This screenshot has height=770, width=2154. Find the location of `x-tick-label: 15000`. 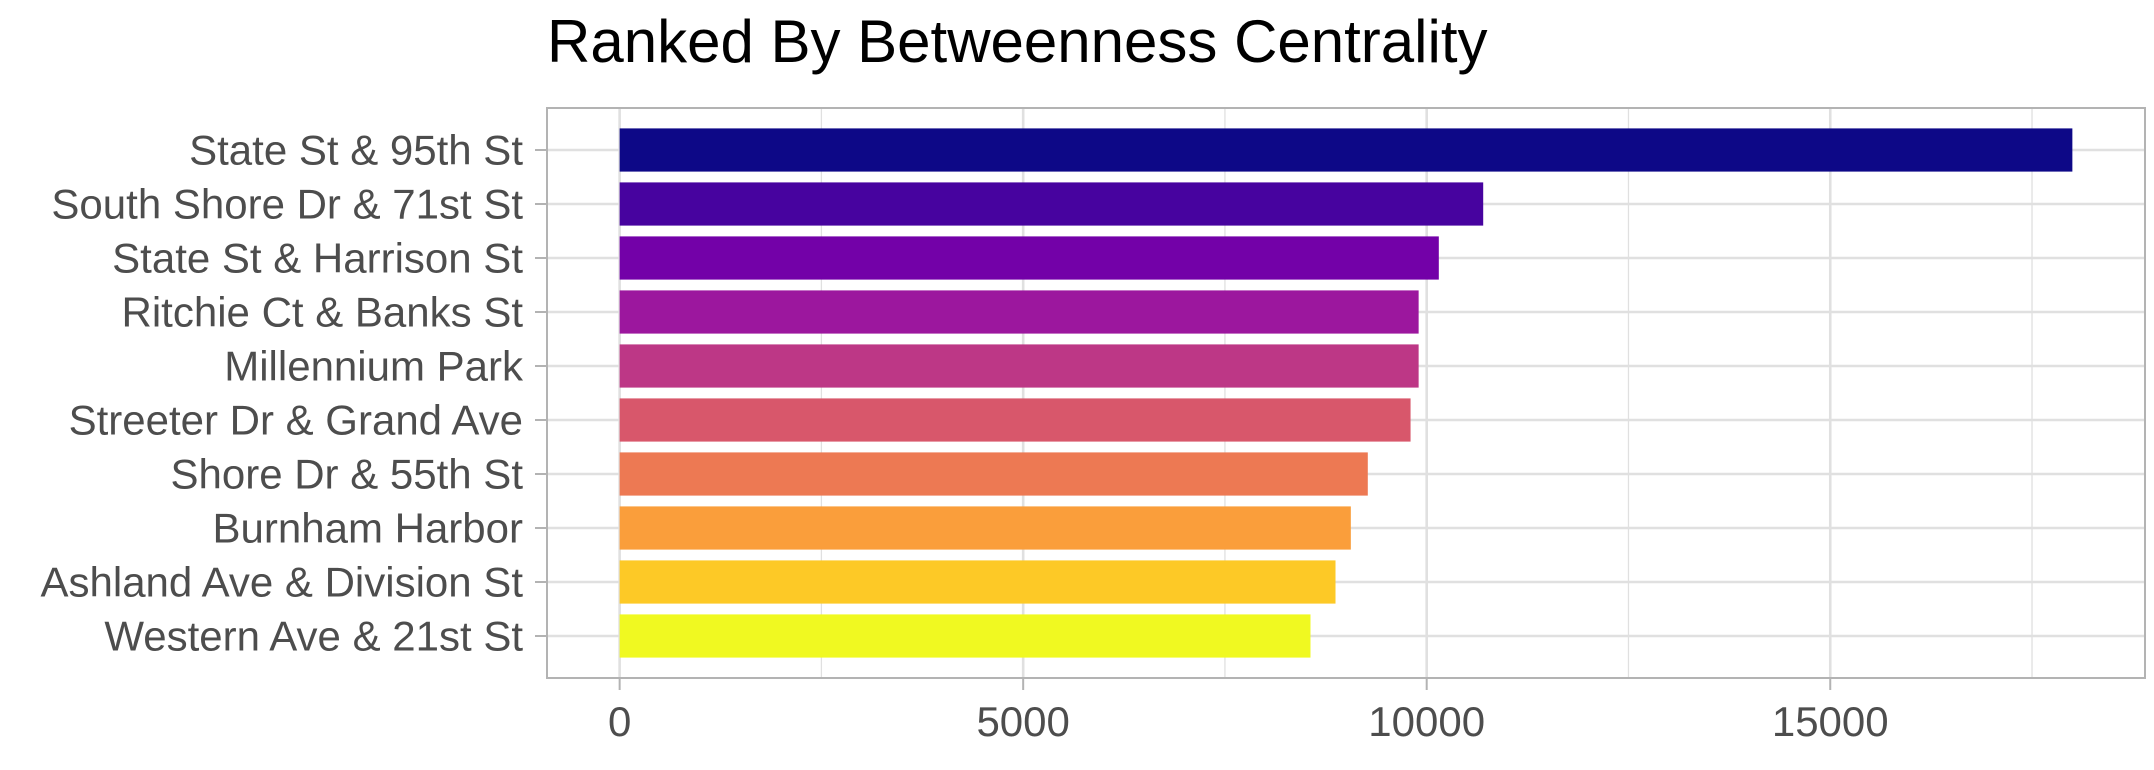

x-tick-label: 15000 is located at coordinates (1830, 721).